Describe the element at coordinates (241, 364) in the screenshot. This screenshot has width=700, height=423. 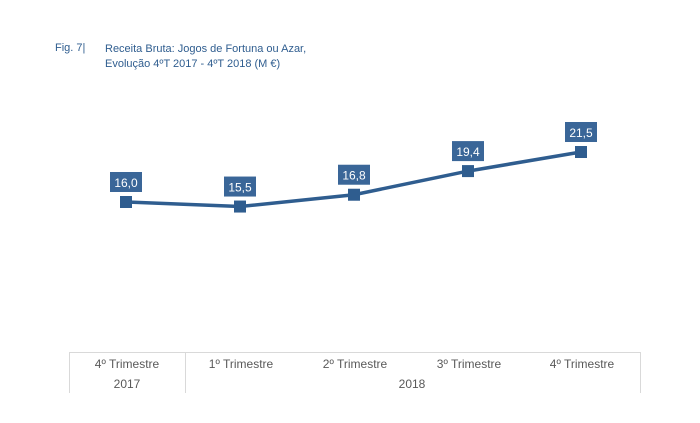
I see `category-label: 1º Trimestre` at that location.